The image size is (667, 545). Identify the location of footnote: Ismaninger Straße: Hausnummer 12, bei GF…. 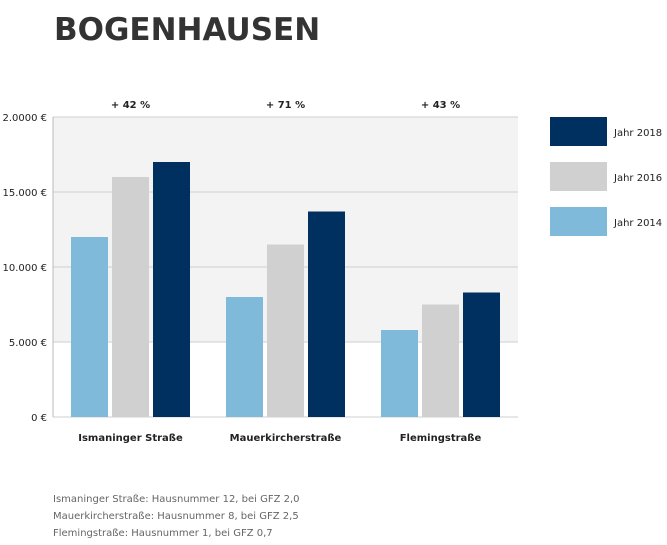
(176, 499).